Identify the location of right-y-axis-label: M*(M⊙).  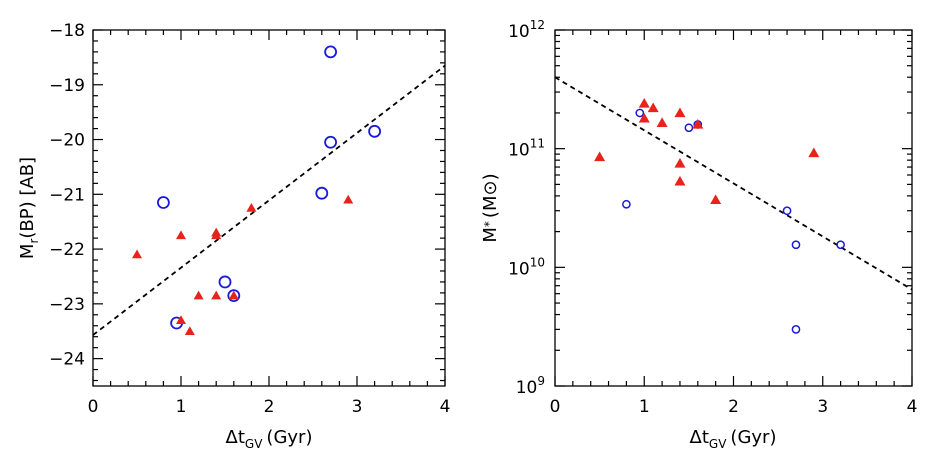
(490, 207).